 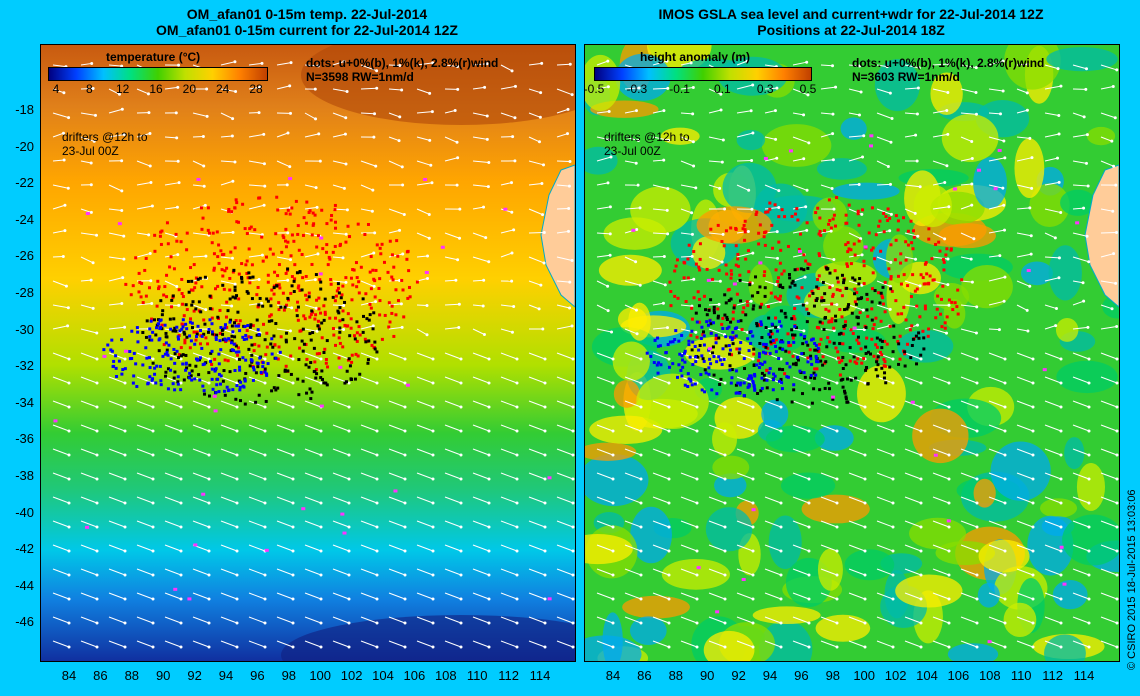 I want to click on lon-tick-label: 110, so click(x=477, y=675).